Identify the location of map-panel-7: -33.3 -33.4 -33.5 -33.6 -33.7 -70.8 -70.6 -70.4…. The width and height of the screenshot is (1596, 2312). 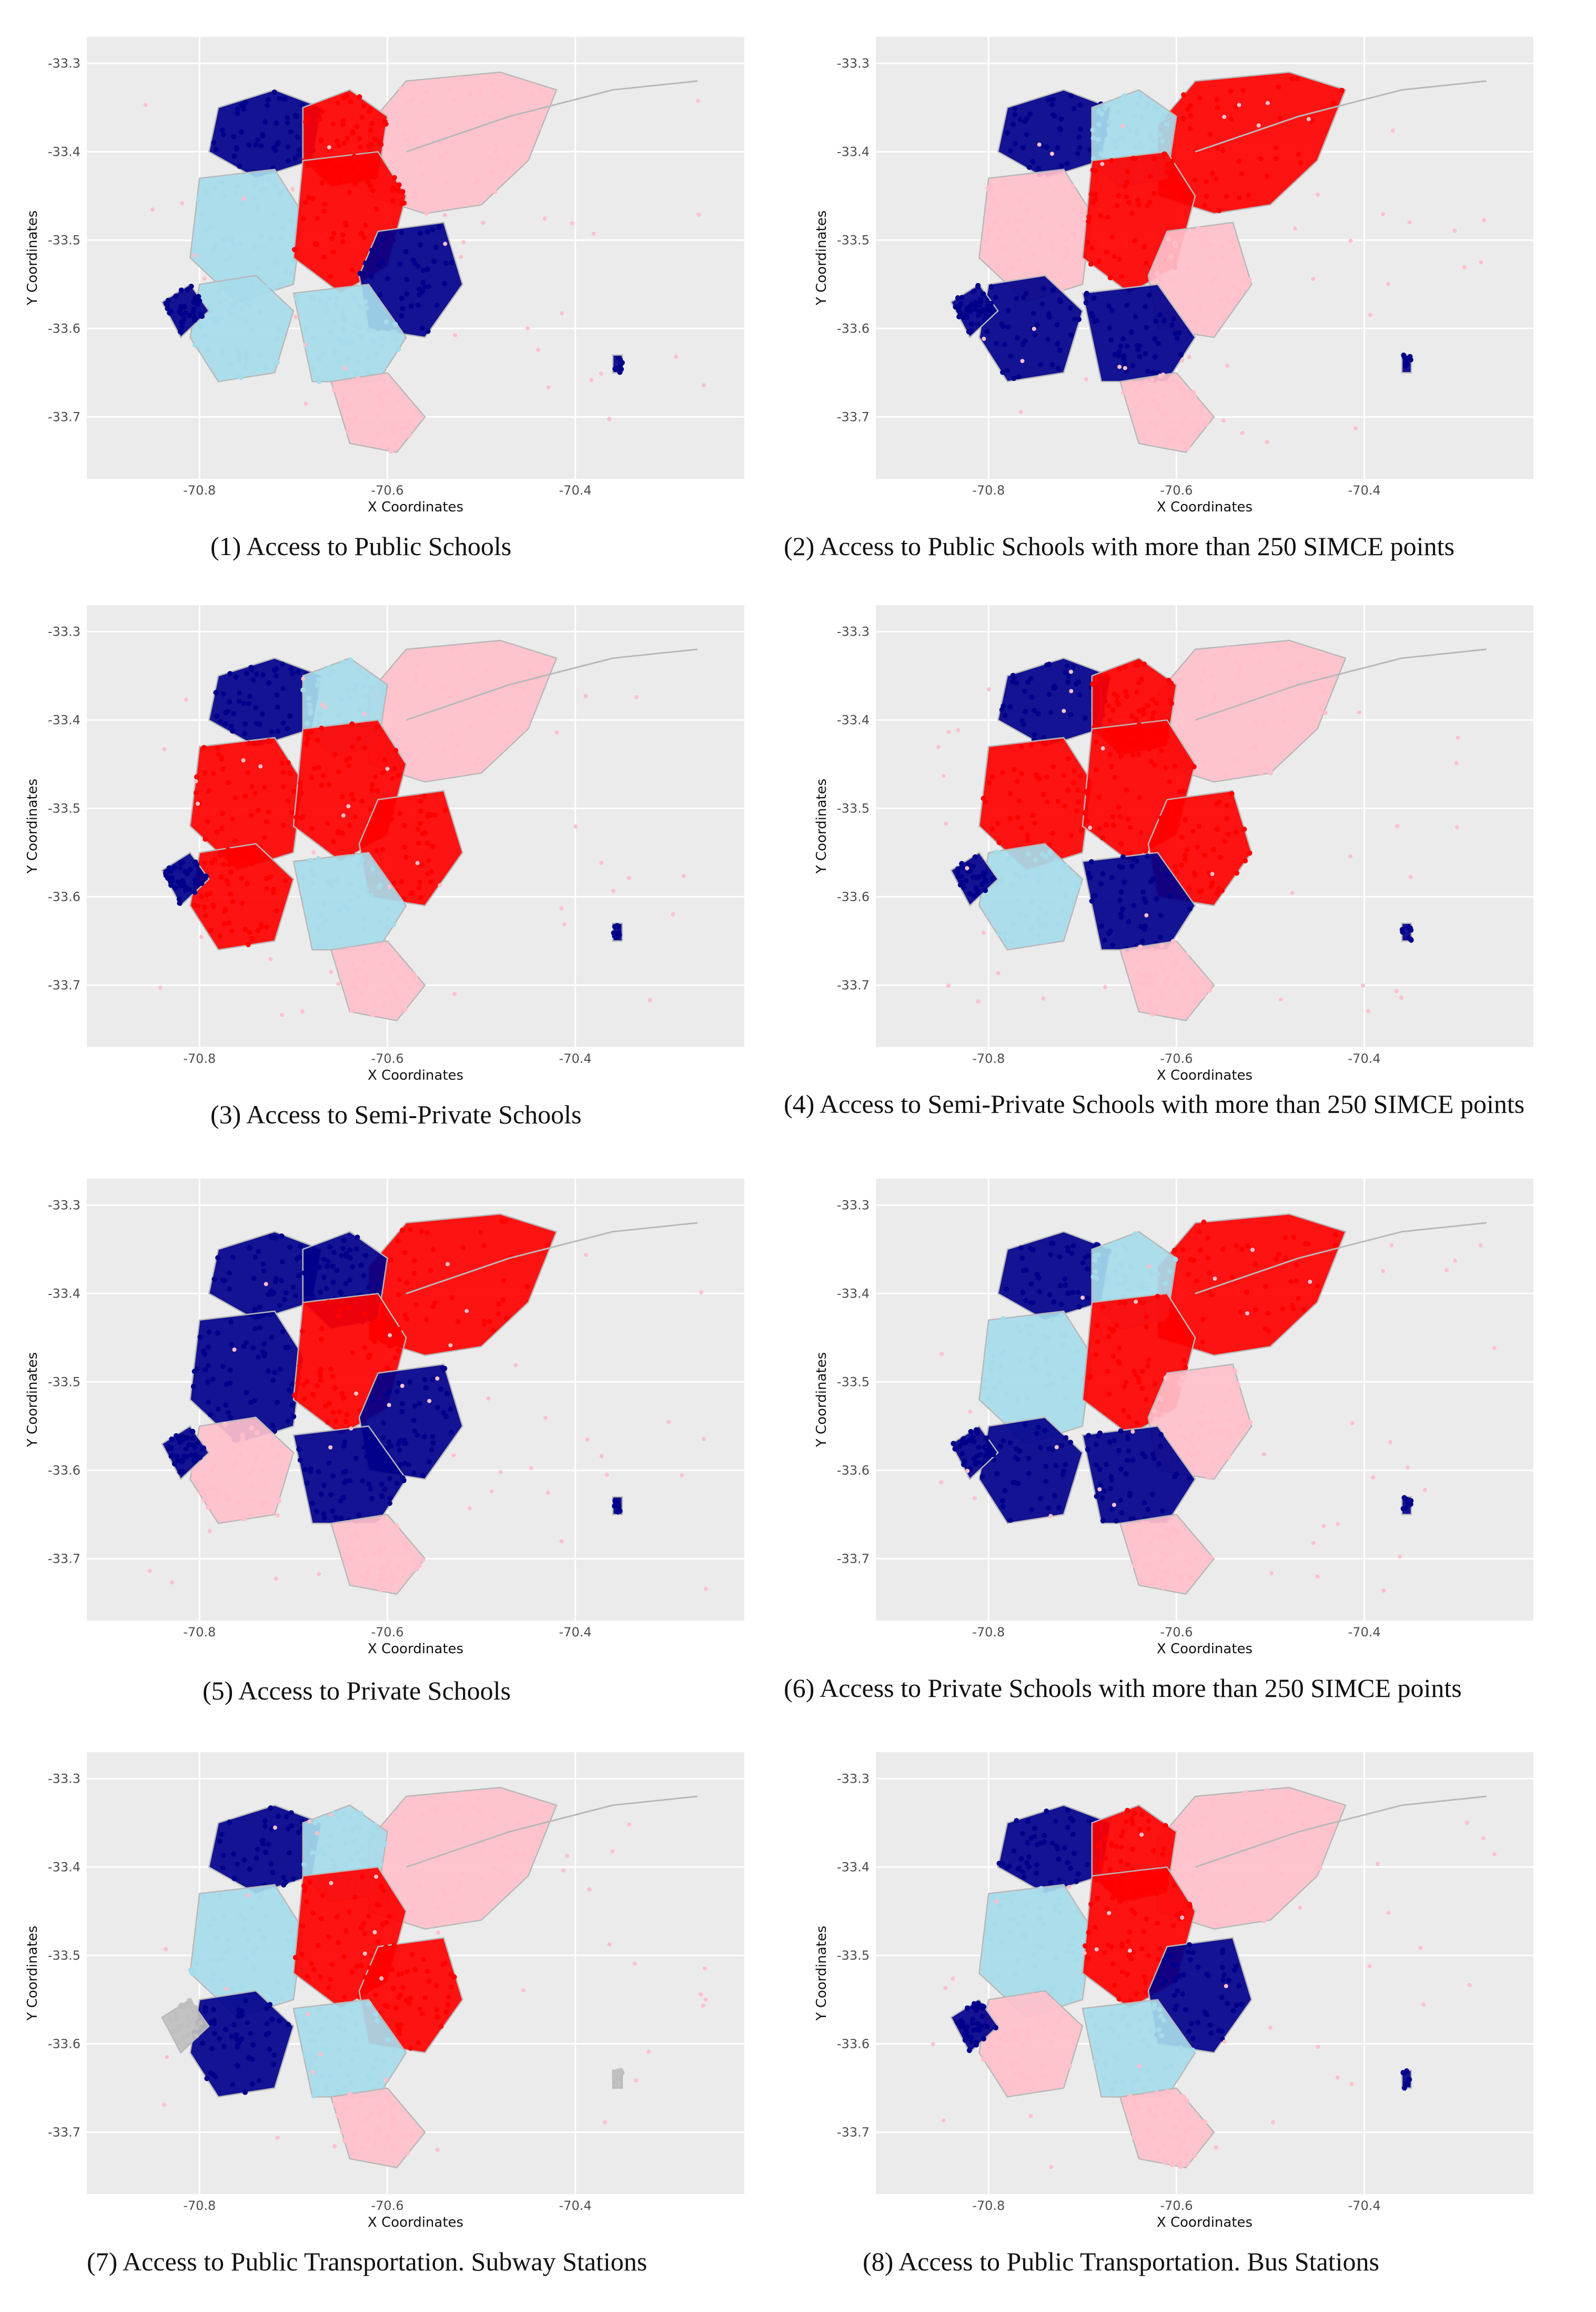
(389, 1988).